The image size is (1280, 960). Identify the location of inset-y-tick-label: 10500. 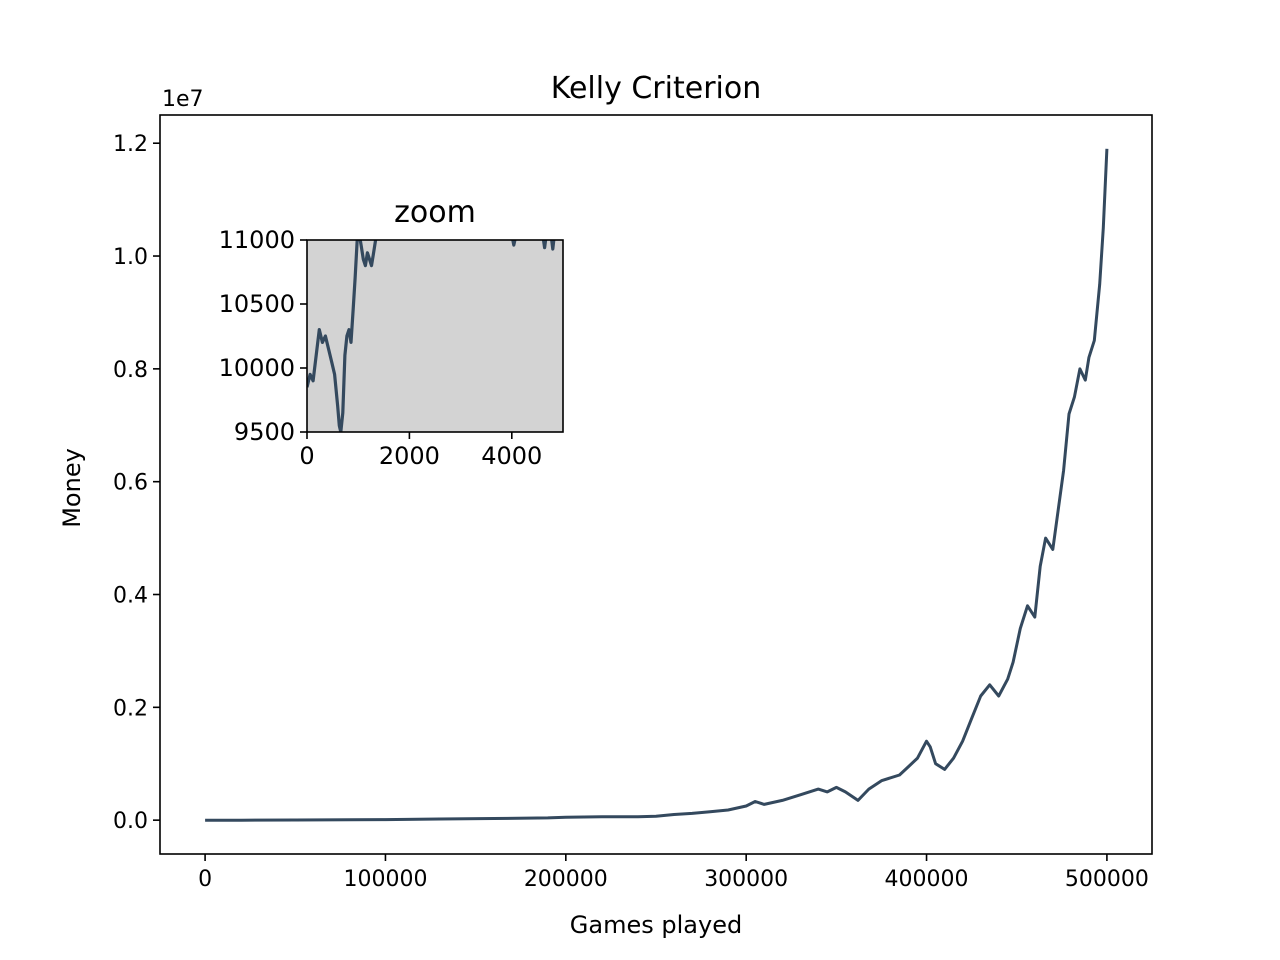
(257, 304).